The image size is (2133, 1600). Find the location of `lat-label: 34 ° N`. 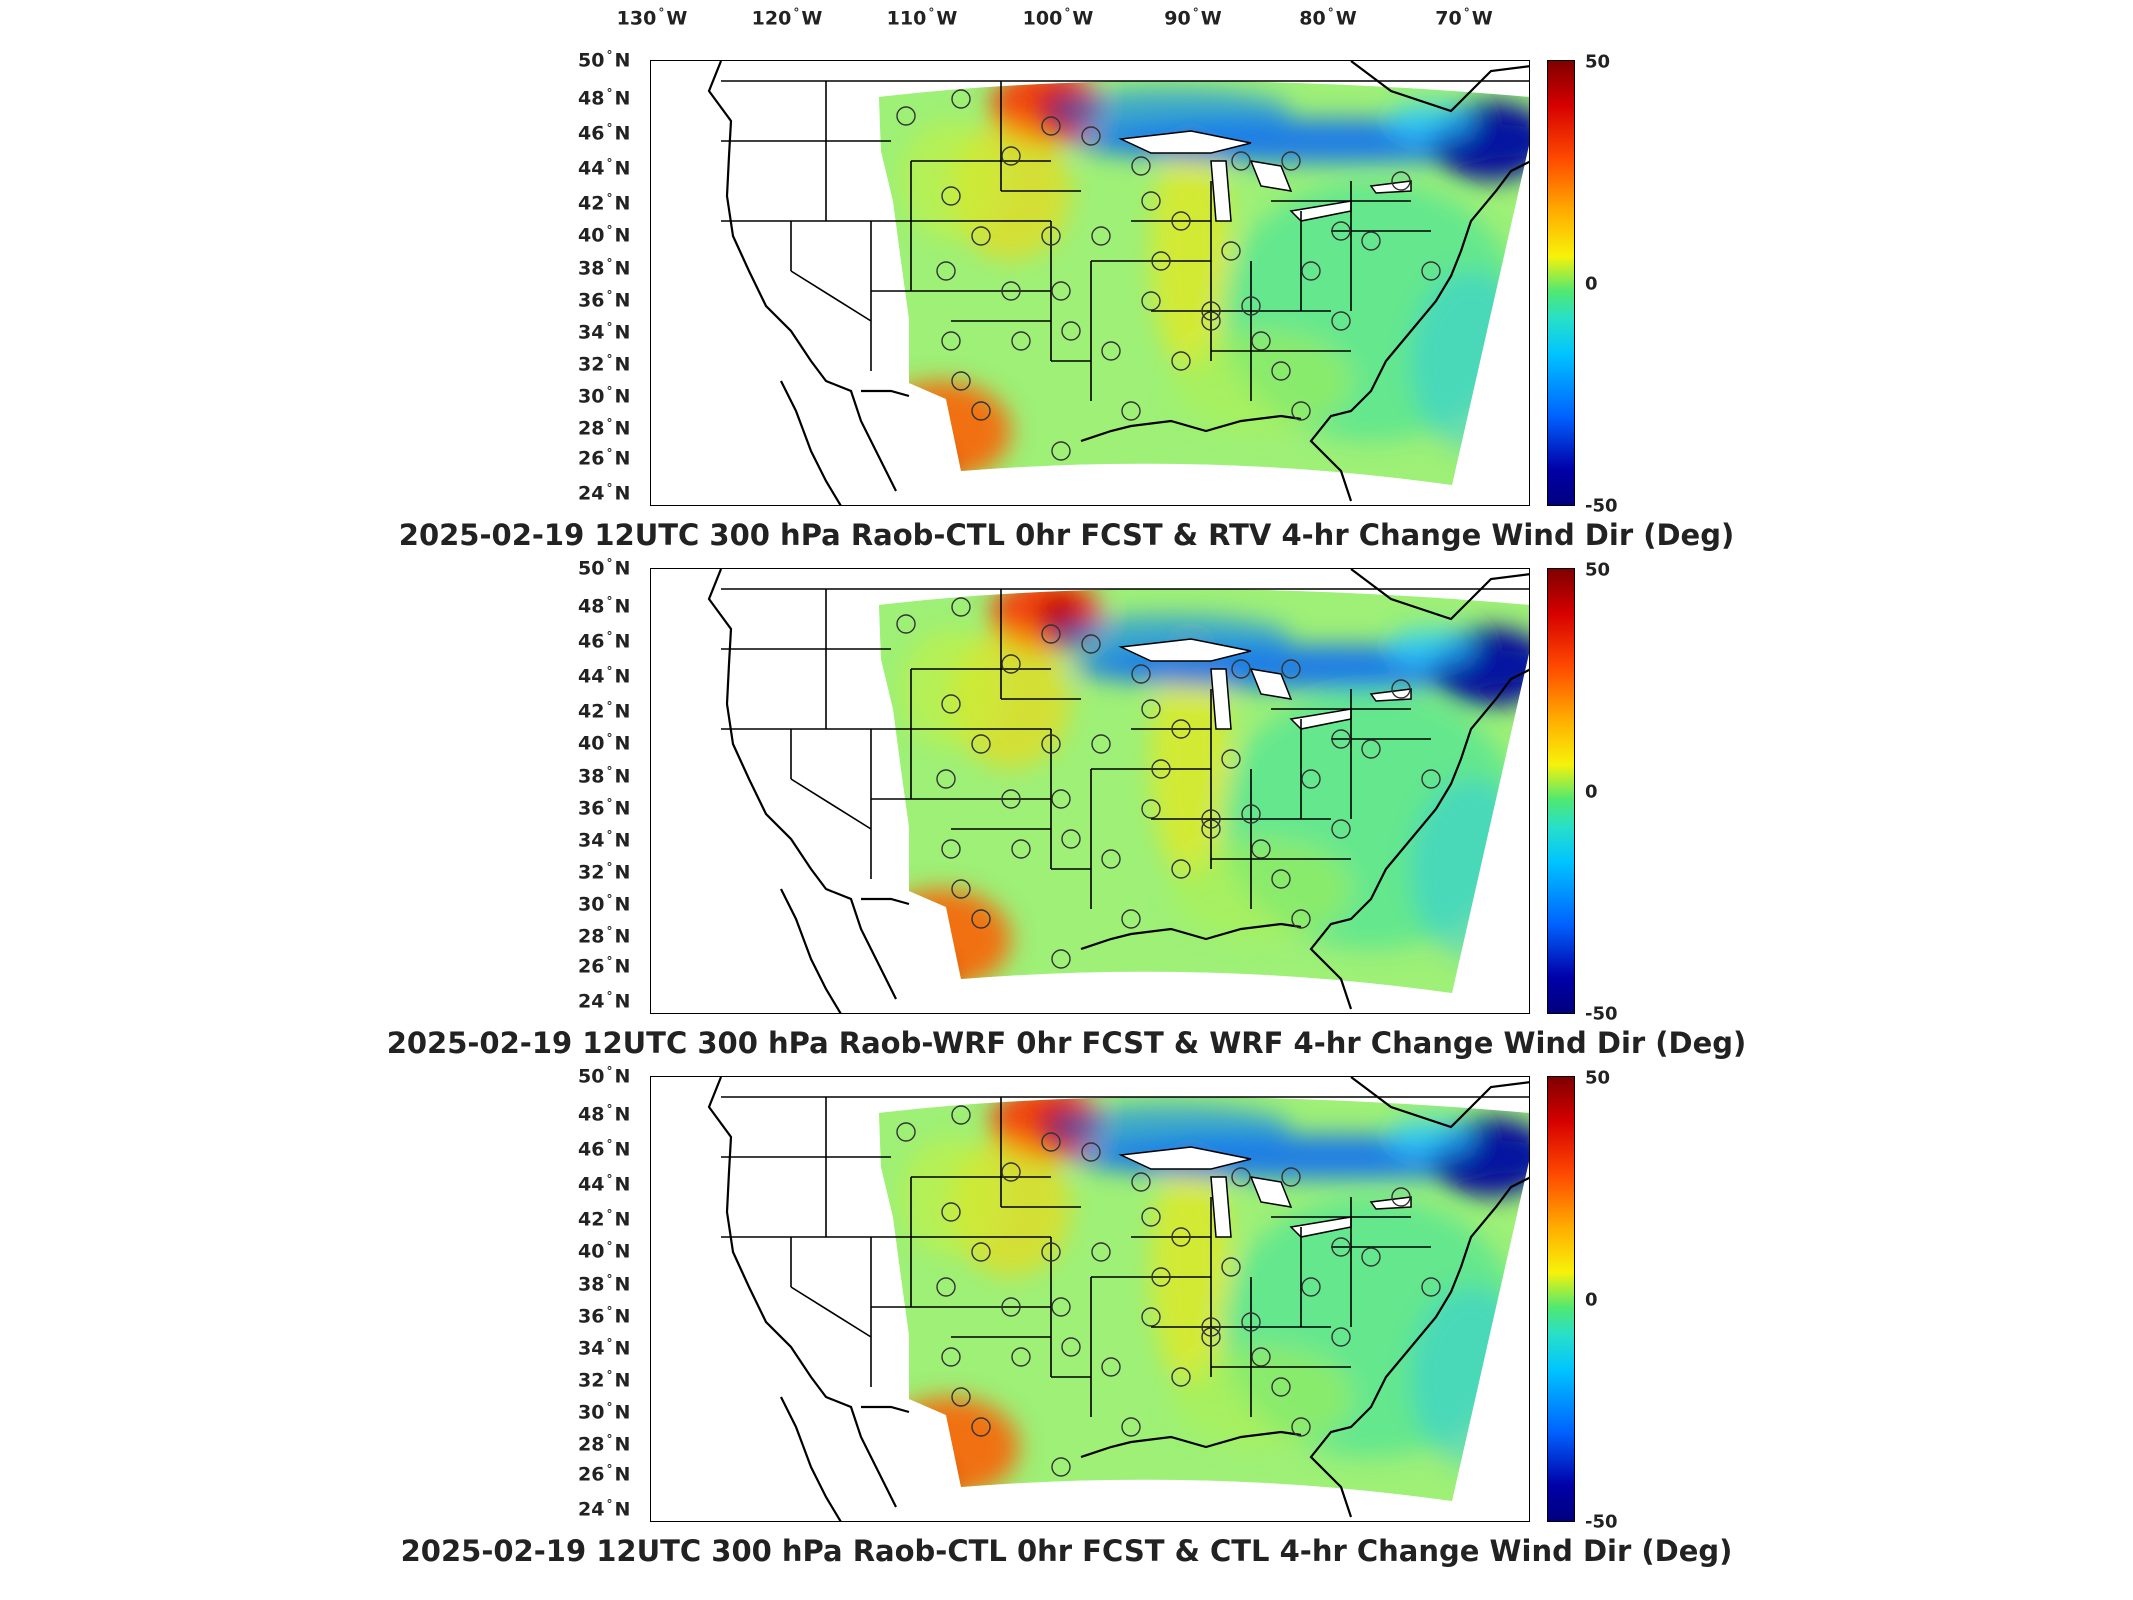

lat-label: 34 ° N is located at coordinates (604, 840).